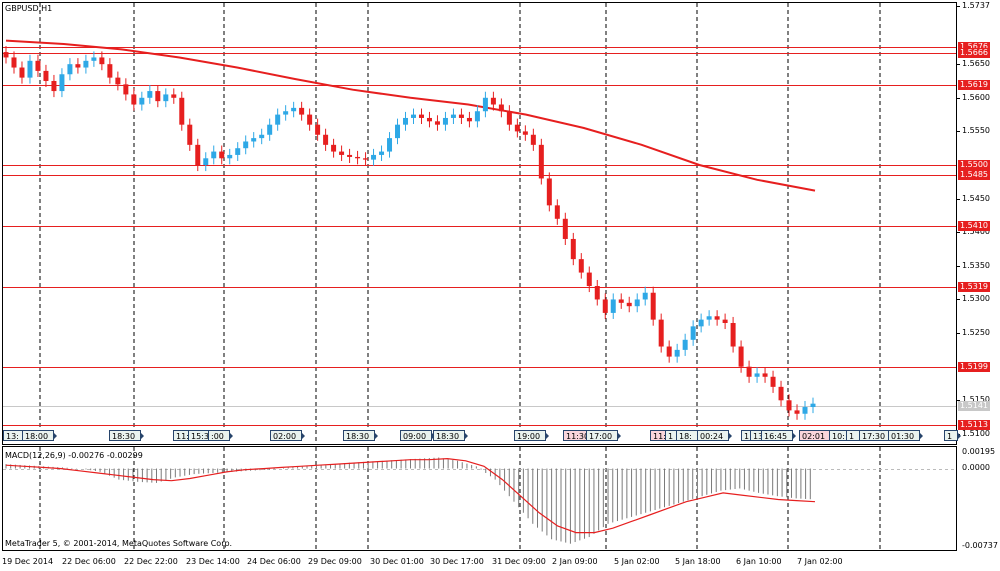  I want to click on event-flag: 18:, so click(688, 435).